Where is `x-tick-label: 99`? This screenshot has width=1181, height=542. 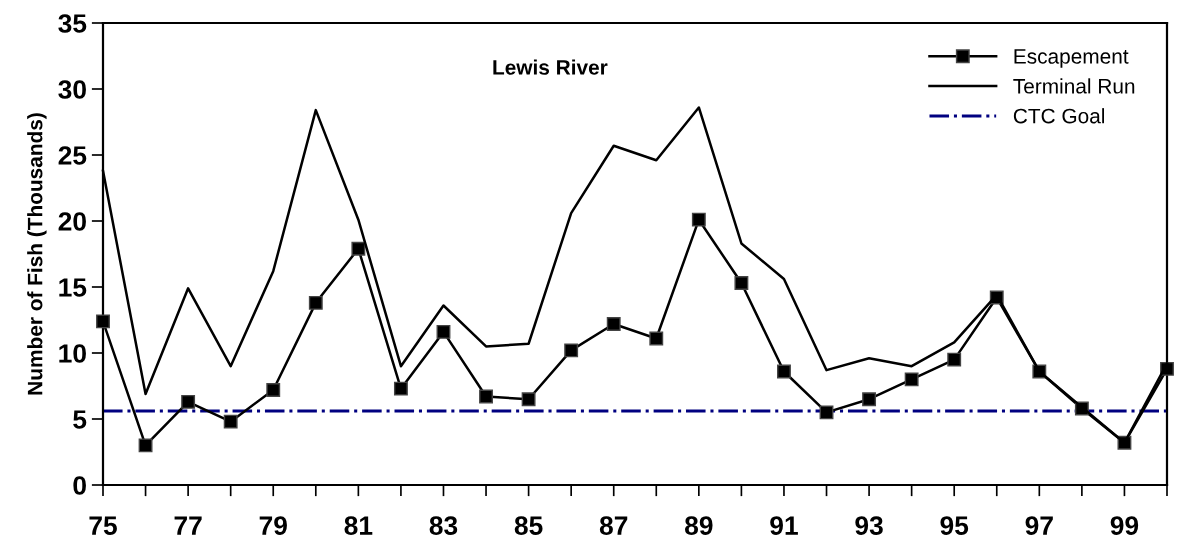
x-tick-label: 99 is located at coordinates (1124, 525).